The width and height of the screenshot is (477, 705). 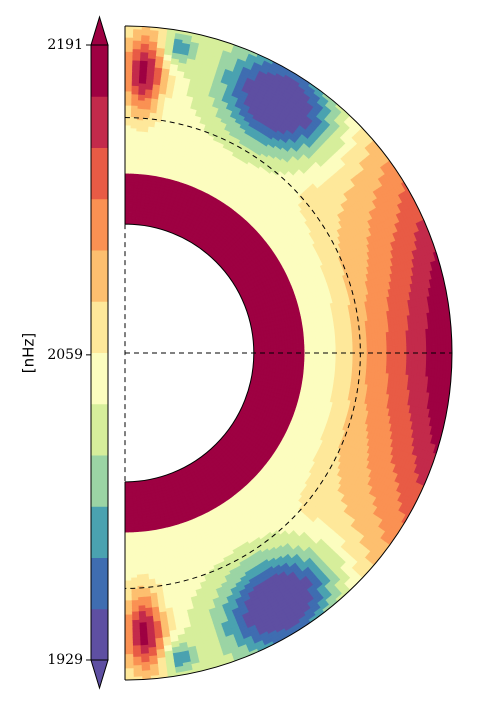 What do you see at coordinates (65, 660) in the screenshot?
I see `colorbar-tick-label: 1929` at bounding box center [65, 660].